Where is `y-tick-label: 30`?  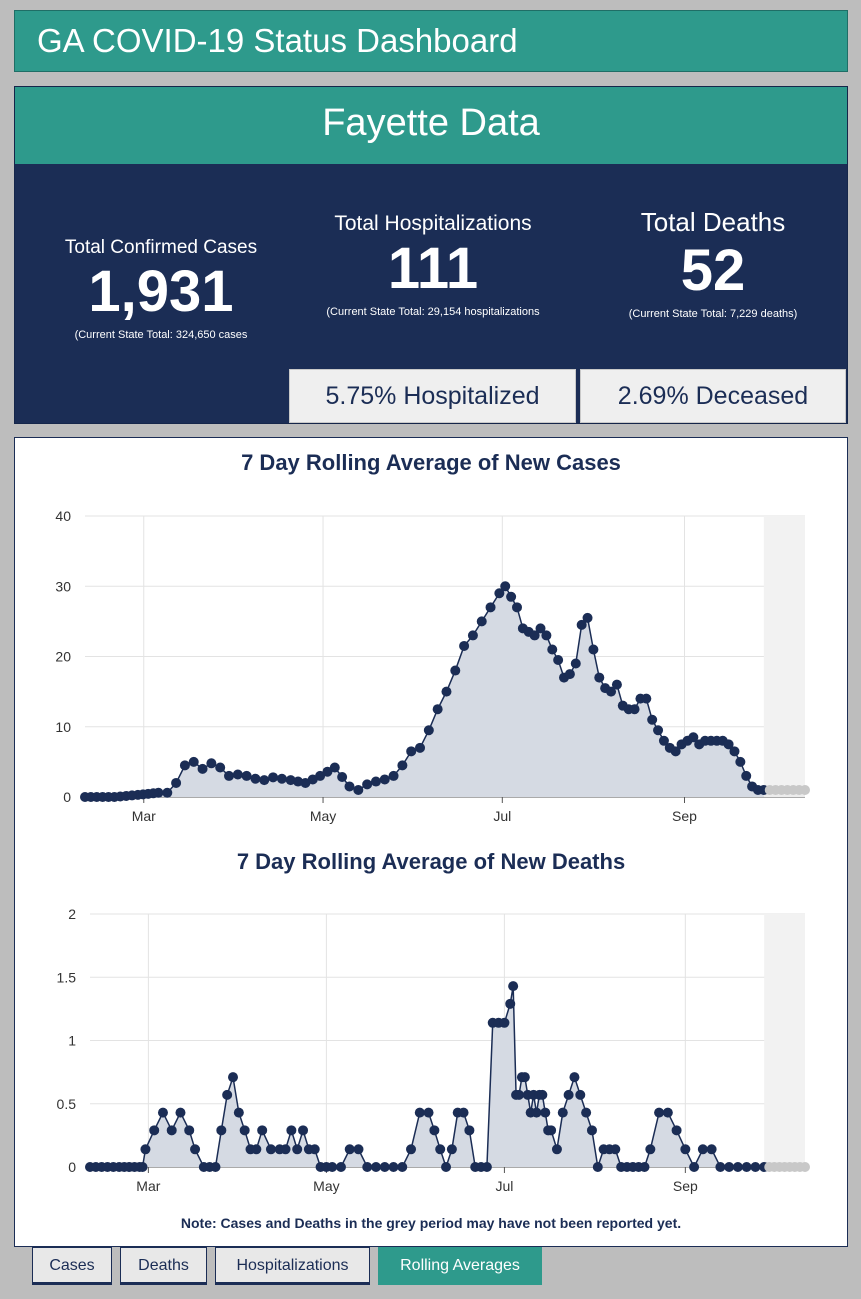 y-tick-label: 30 is located at coordinates (63, 586).